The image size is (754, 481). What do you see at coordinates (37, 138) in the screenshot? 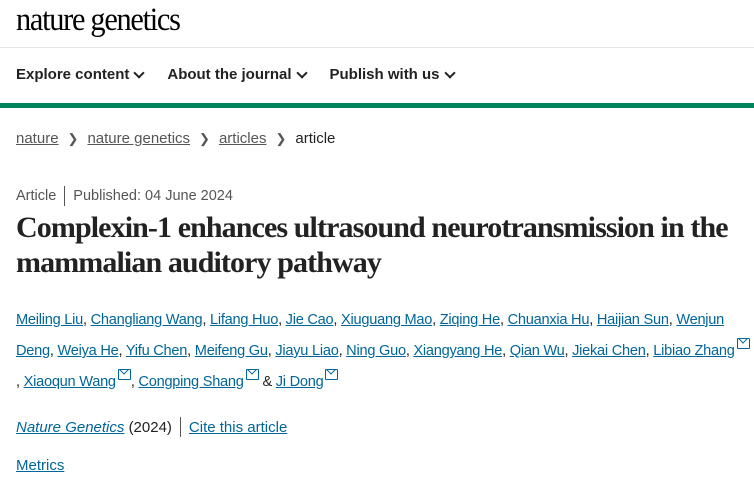
I see `breadcrumb-nature: nature` at bounding box center [37, 138].